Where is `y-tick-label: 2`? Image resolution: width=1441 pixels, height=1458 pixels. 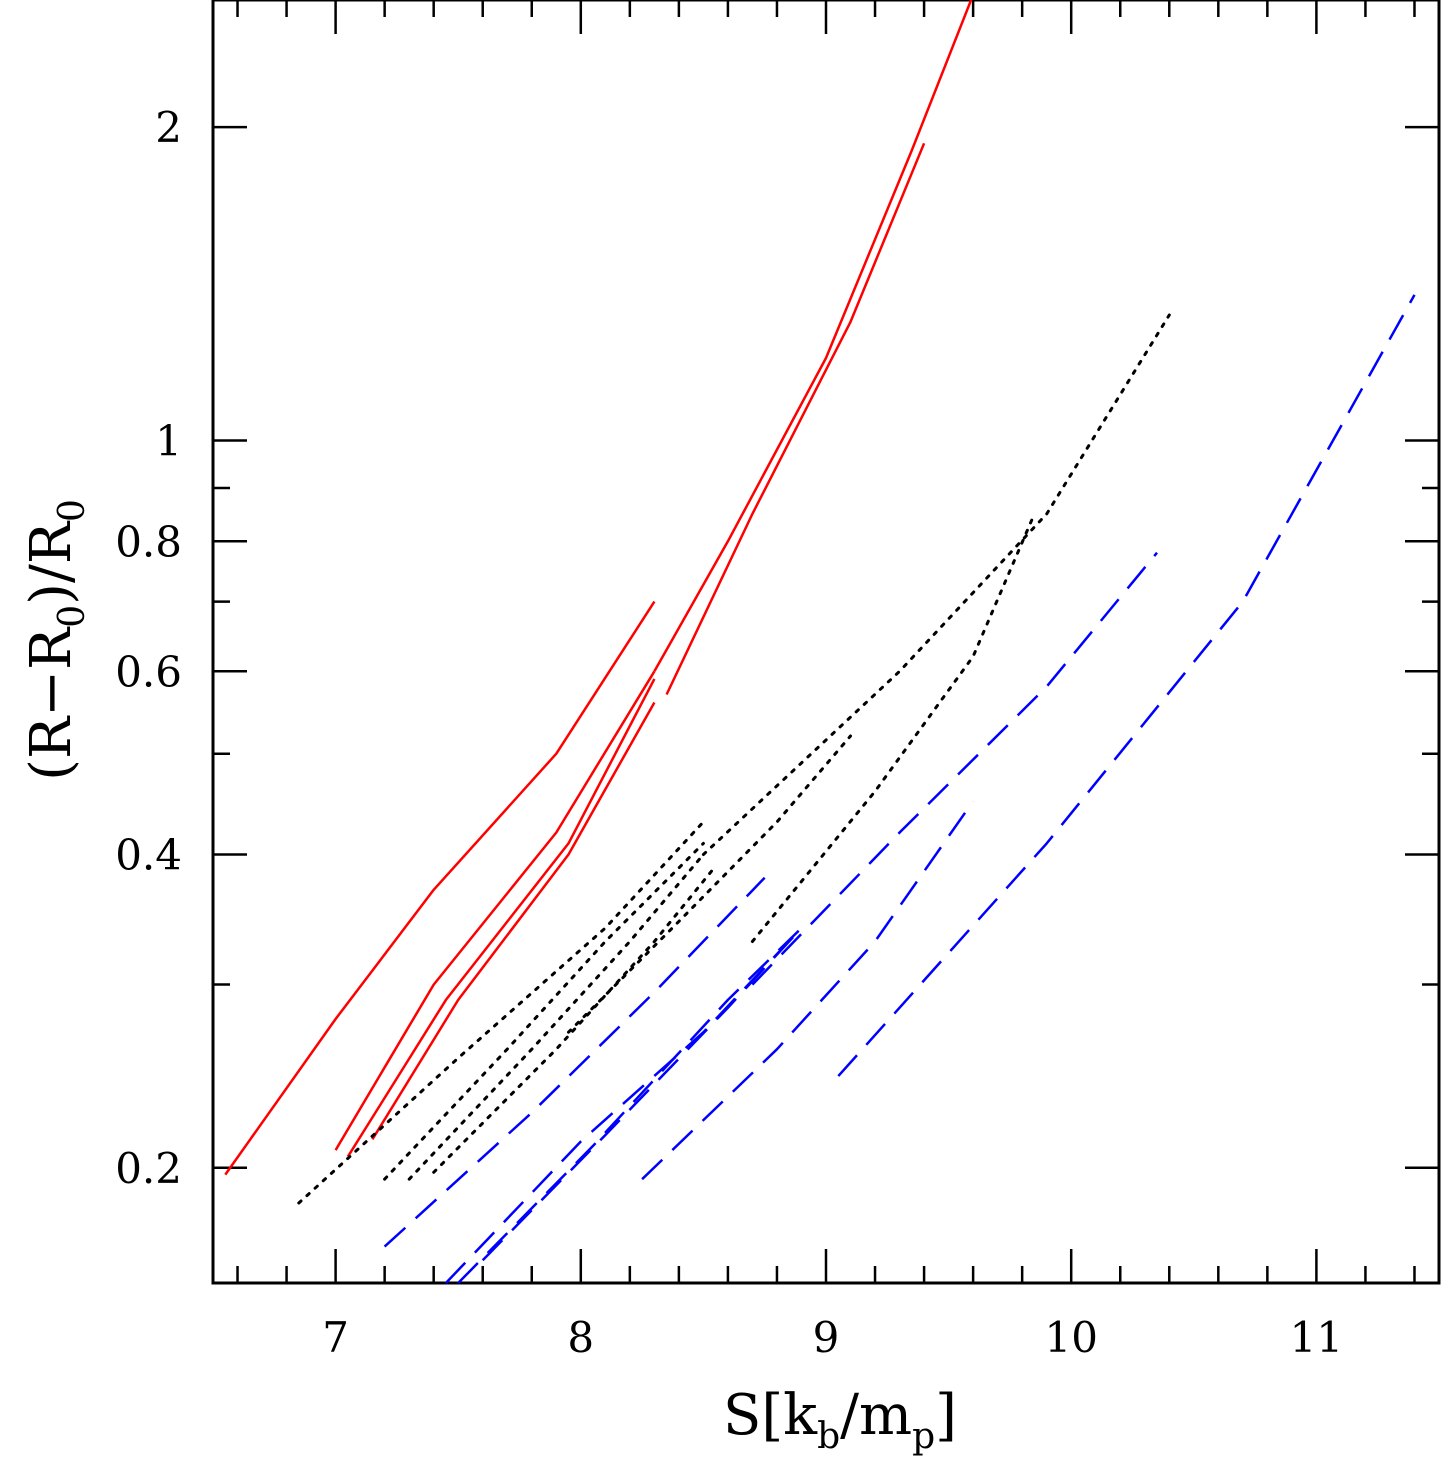
y-tick-label: 2 is located at coordinates (168, 127).